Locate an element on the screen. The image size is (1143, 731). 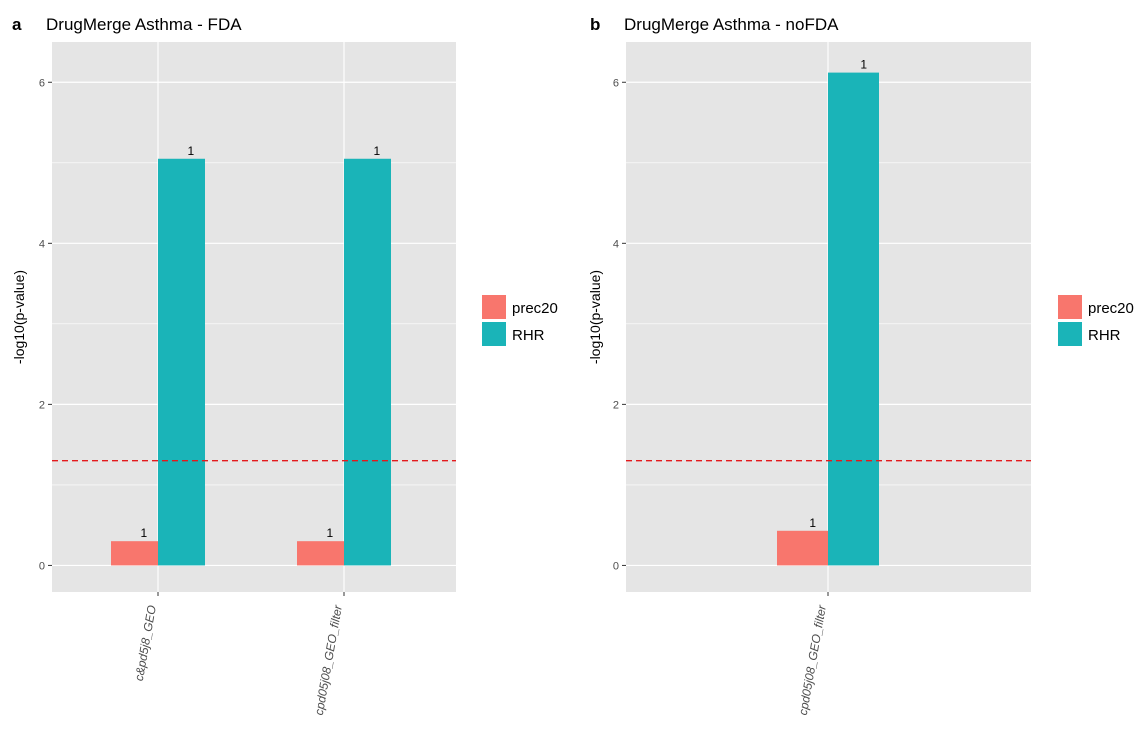
panel-letter: b is located at coordinates (595, 24).